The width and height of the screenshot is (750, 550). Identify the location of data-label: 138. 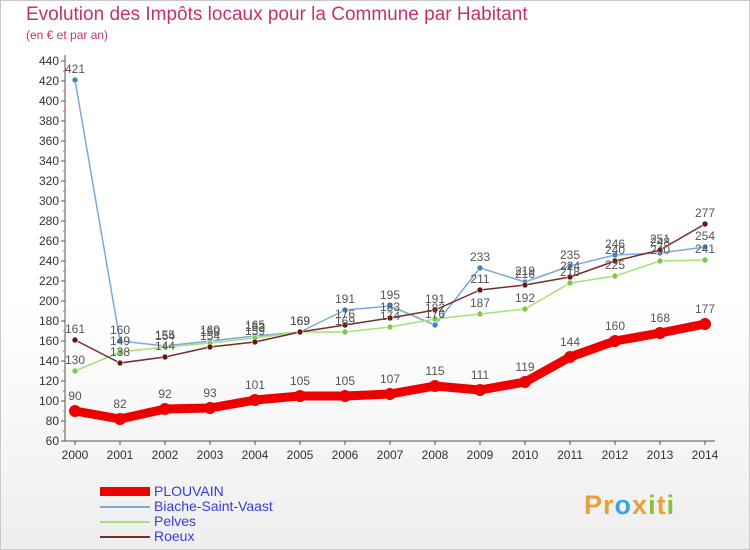
(120, 352).